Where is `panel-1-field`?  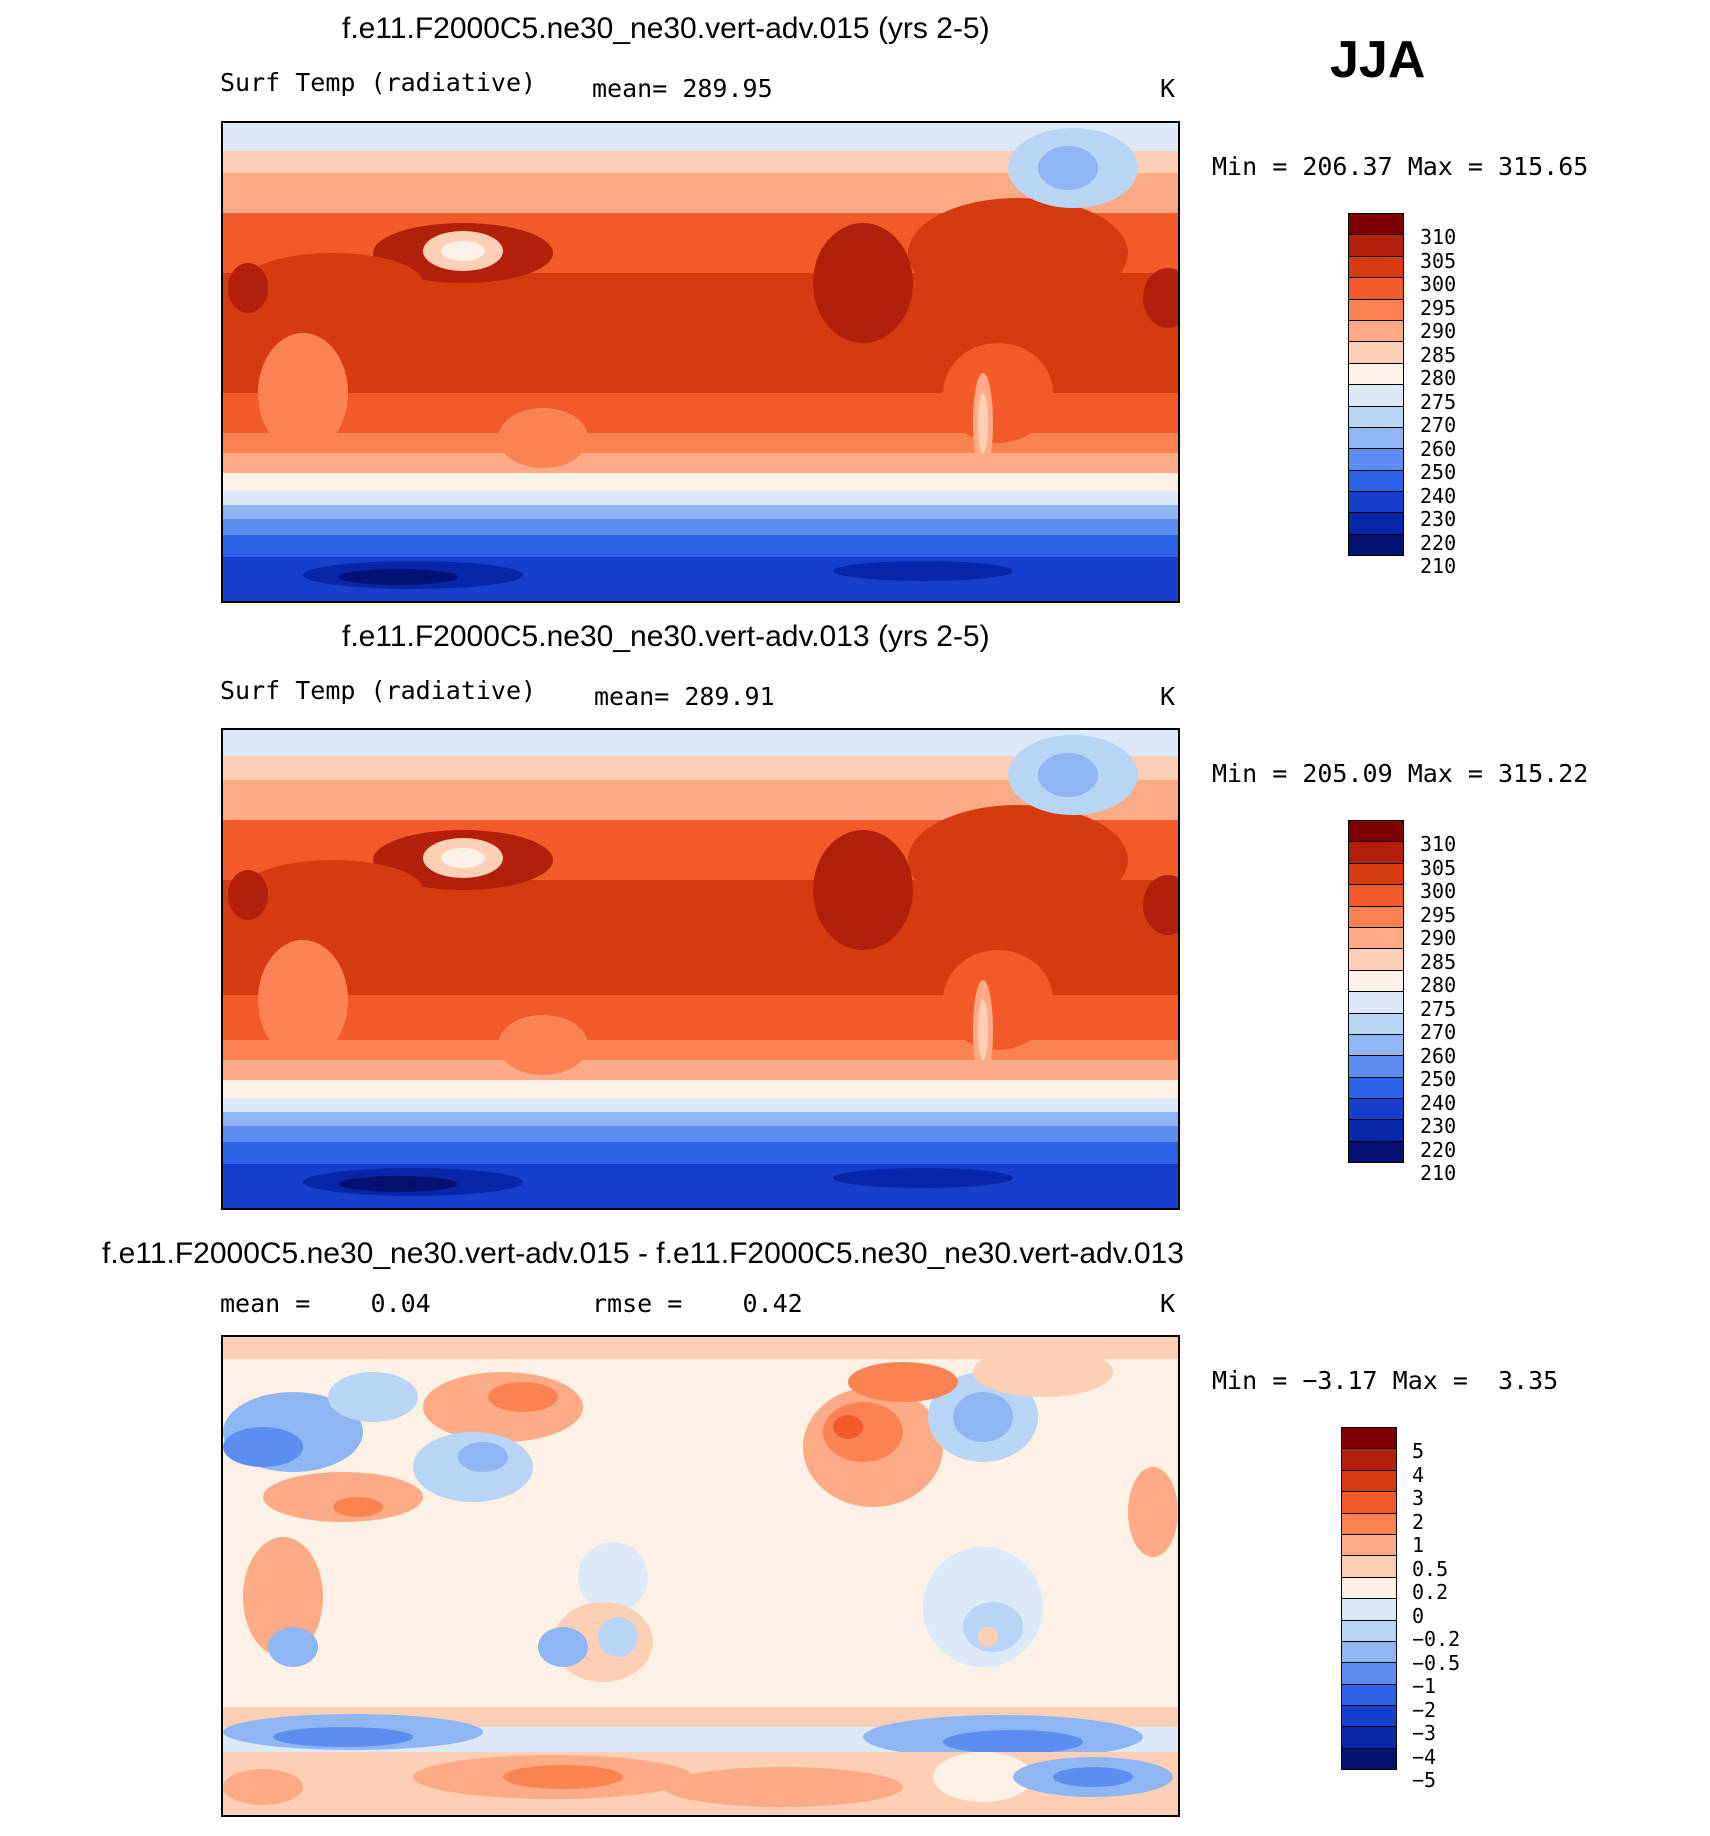
panel-1-field is located at coordinates (700, 362).